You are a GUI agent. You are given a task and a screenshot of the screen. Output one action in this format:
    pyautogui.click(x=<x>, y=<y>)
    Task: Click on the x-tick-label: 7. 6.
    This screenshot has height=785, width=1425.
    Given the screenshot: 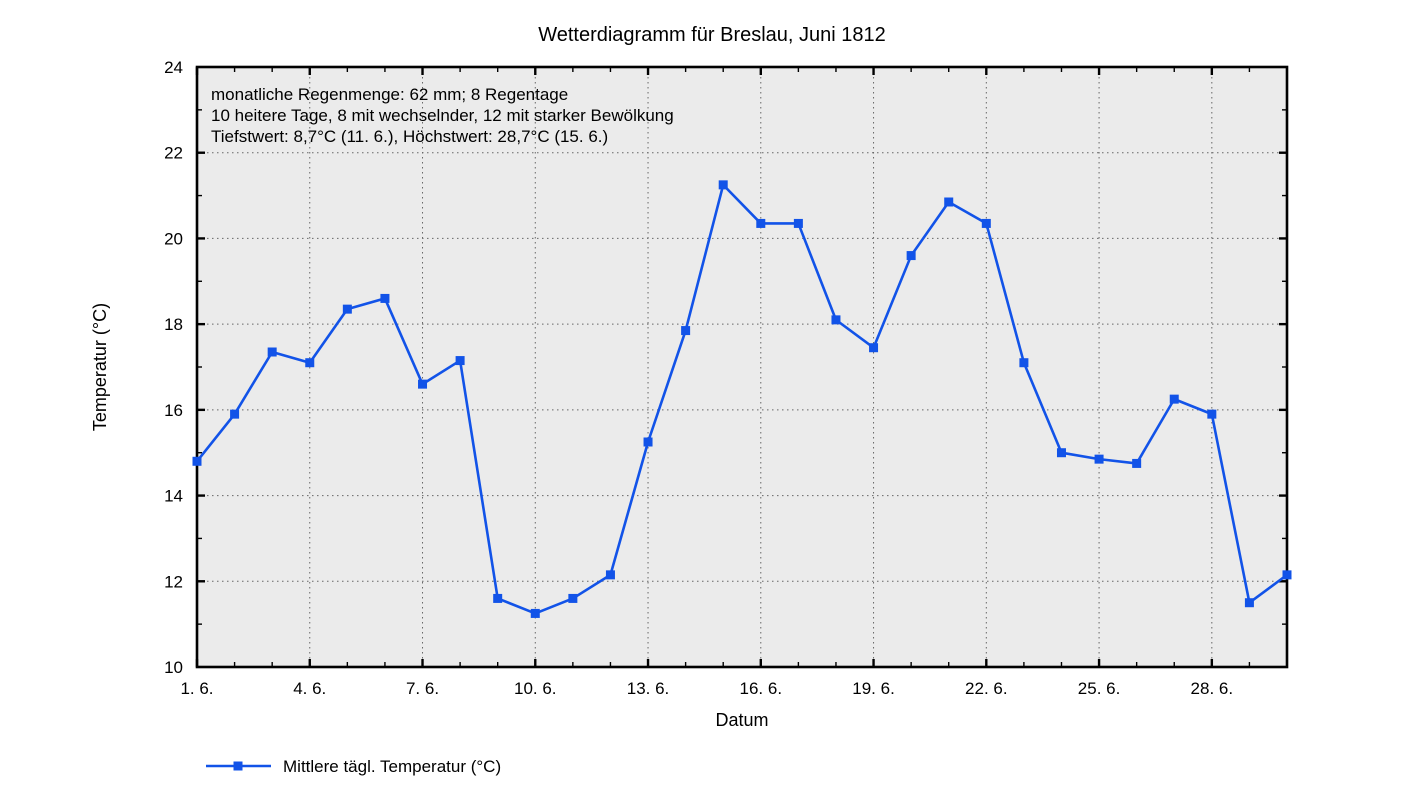 What is the action you would take?
    pyautogui.click(x=422, y=688)
    